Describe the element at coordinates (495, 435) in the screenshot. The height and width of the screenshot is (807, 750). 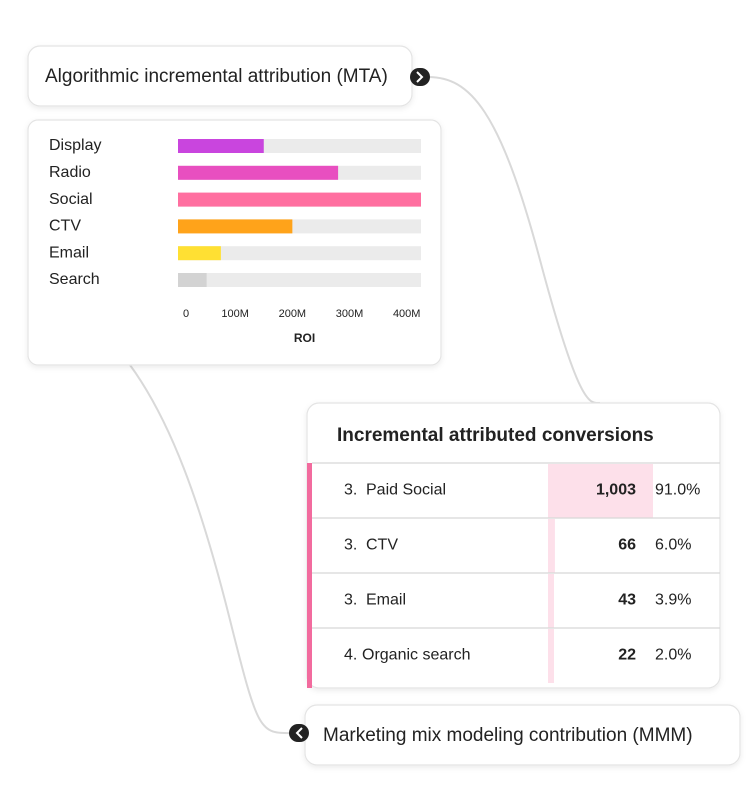
I see `table-title: Incremental attributed conversions` at that location.